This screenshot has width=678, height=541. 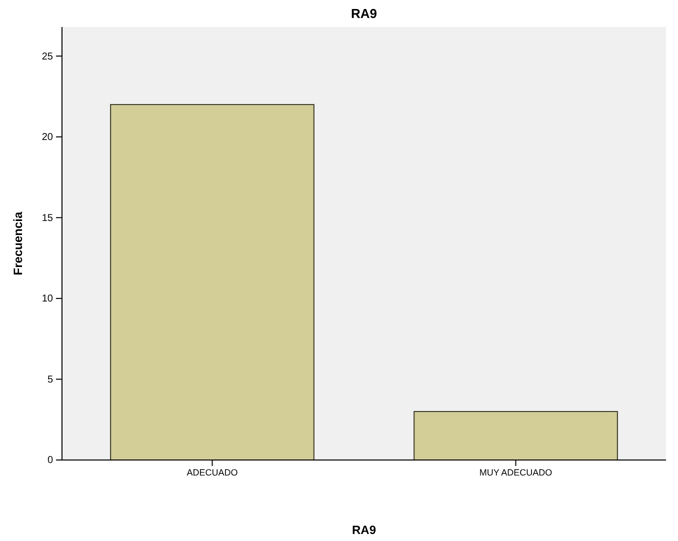 I want to click on y-tick-label: 10, so click(x=48, y=299).